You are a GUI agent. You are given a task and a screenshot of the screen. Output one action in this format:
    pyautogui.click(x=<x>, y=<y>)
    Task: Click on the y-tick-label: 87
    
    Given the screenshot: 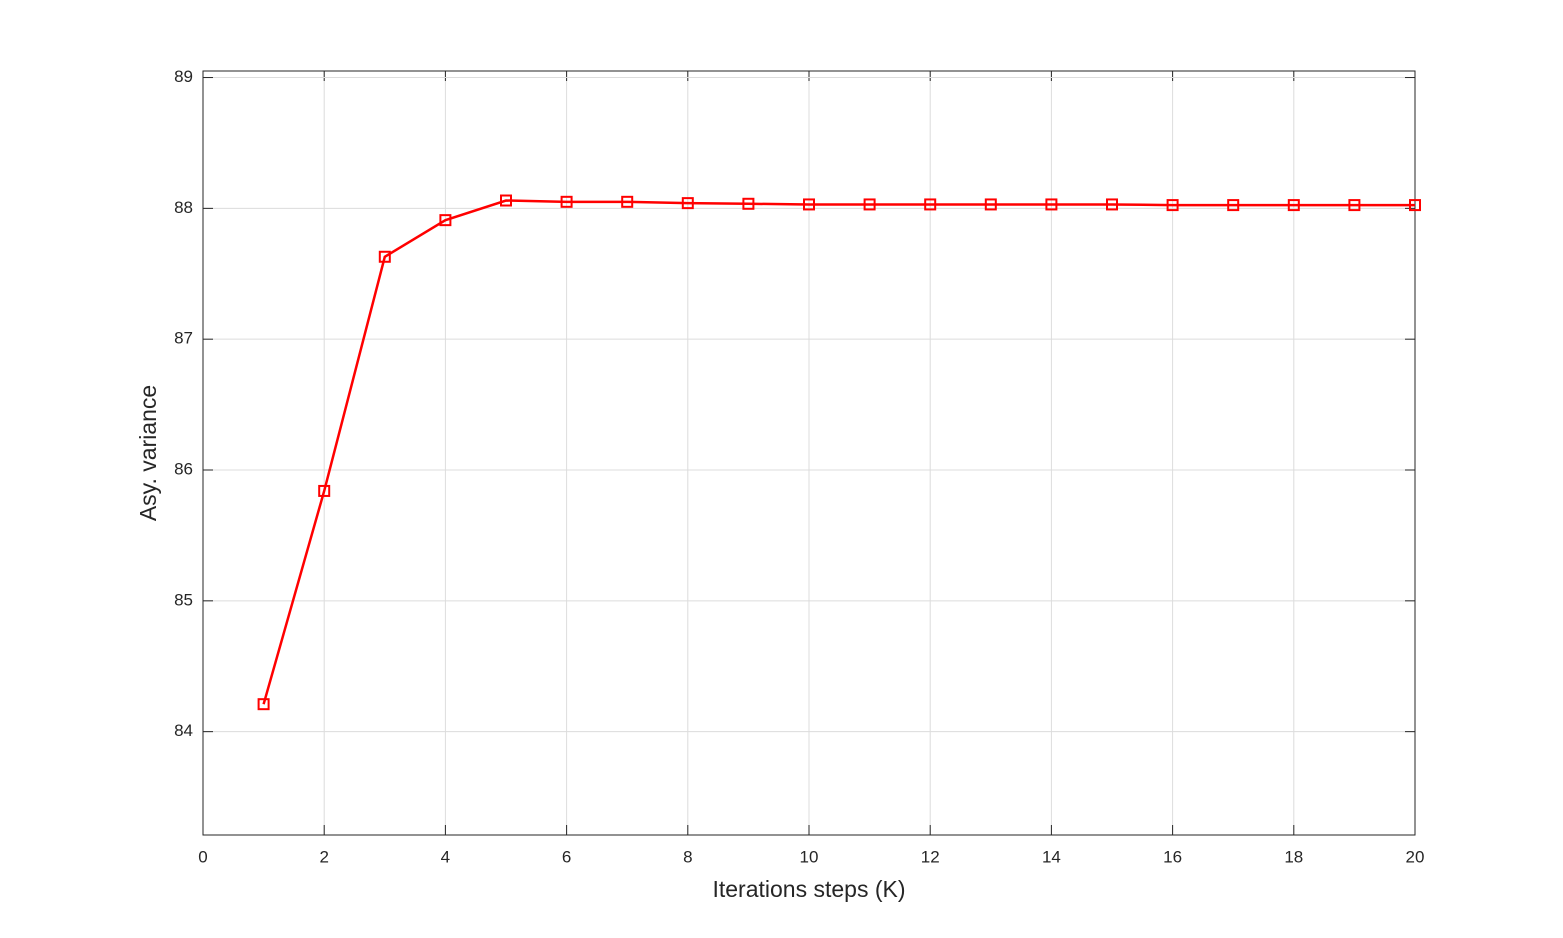 What is the action you would take?
    pyautogui.click(x=183, y=338)
    